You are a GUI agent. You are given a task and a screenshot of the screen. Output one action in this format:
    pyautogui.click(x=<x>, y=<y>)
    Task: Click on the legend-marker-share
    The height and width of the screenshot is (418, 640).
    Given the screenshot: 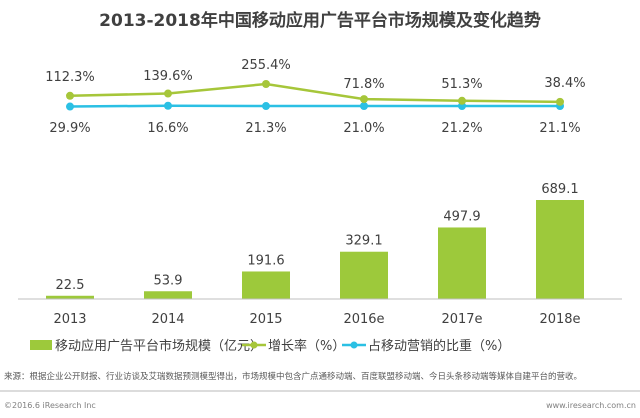 What is the action you would take?
    pyautogui.click(x=354, y=345)
    